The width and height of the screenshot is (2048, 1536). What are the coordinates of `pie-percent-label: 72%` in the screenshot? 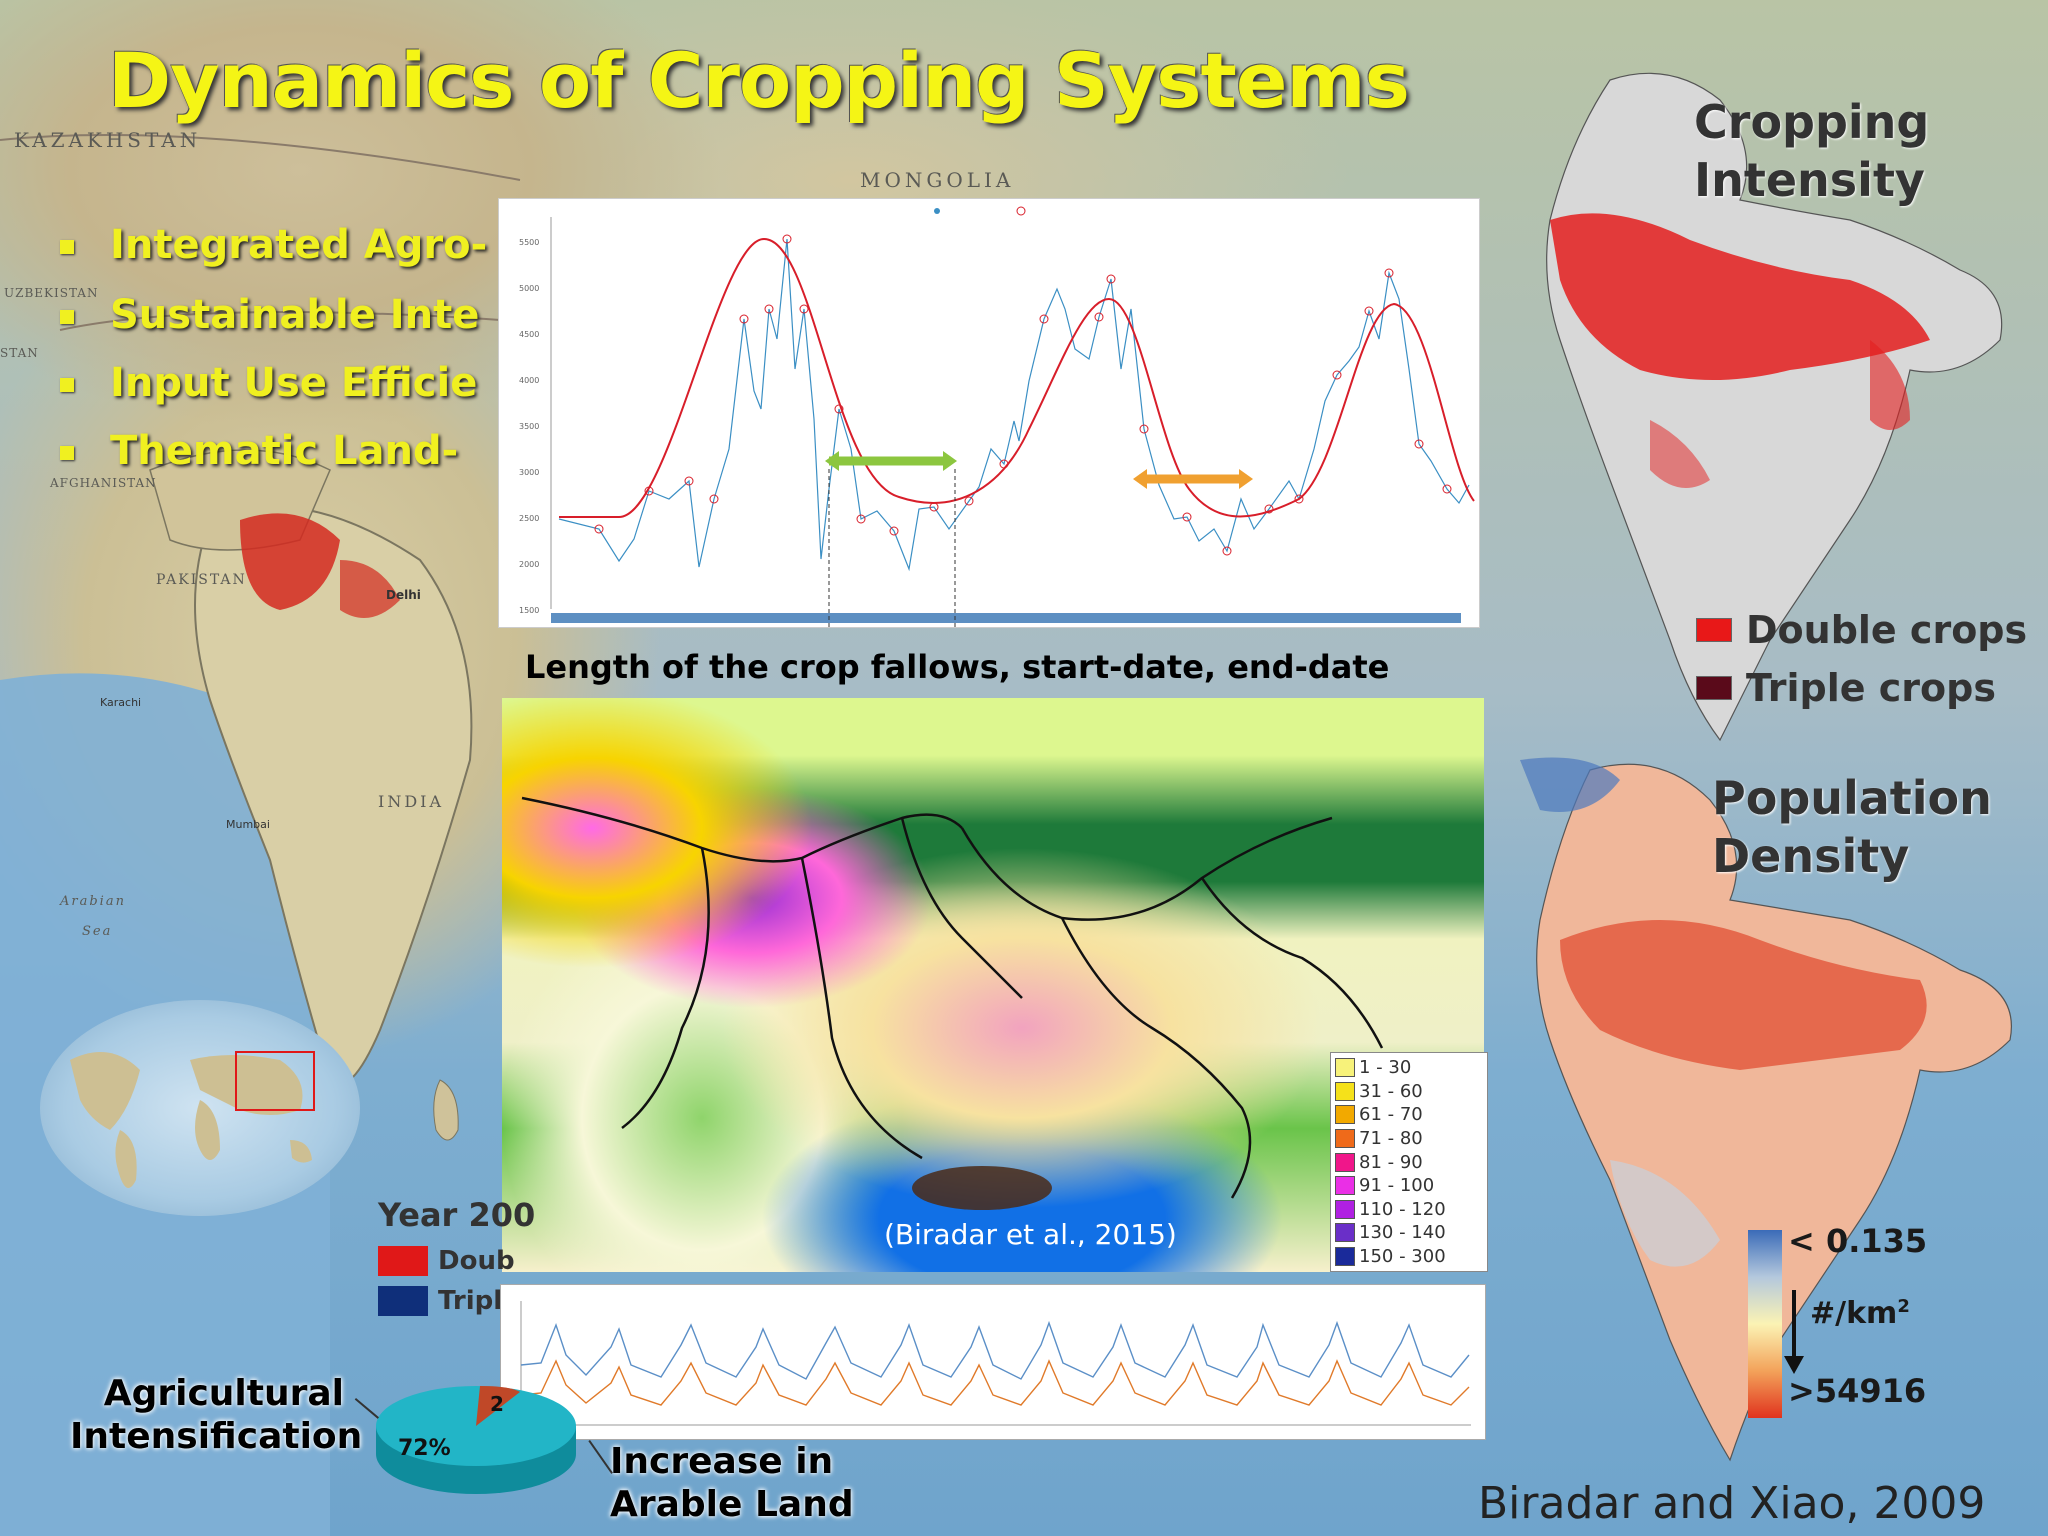 It's located at (424, 1448).